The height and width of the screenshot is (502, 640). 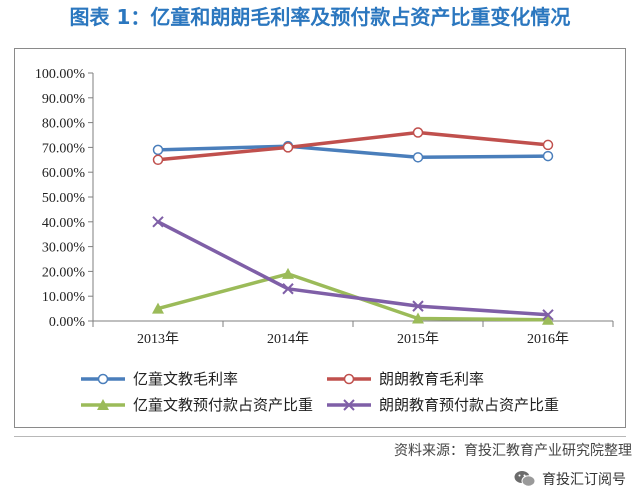 I want to click on x-tick-label: 2014年, so click(x=288, y=339).